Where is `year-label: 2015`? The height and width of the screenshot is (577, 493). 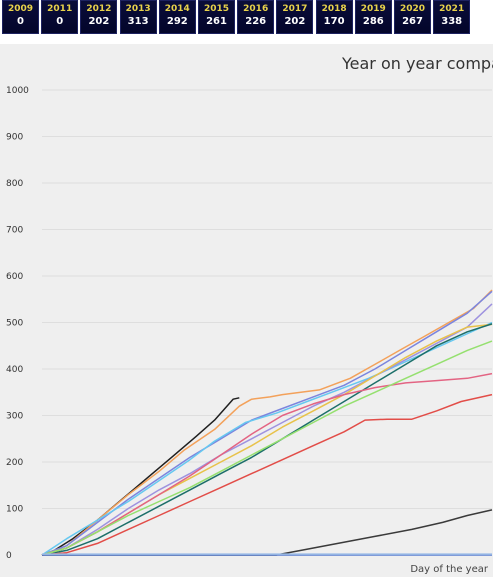
year-label: 2015 is located at coordinates (216, 9).